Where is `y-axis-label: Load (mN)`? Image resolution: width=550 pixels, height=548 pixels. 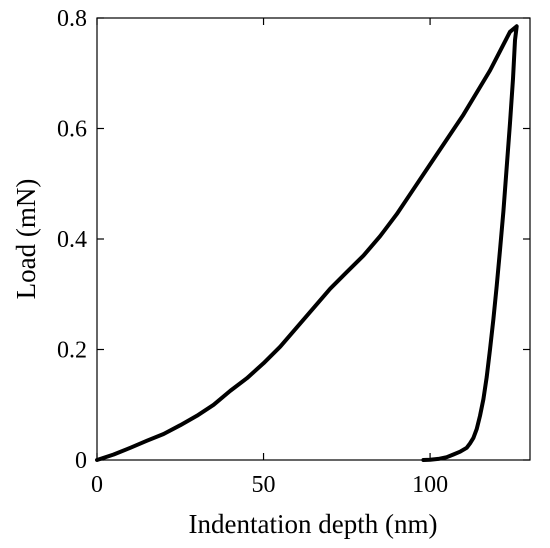 y-axis-label: Load (mN) is located at coordinates (26, 239).